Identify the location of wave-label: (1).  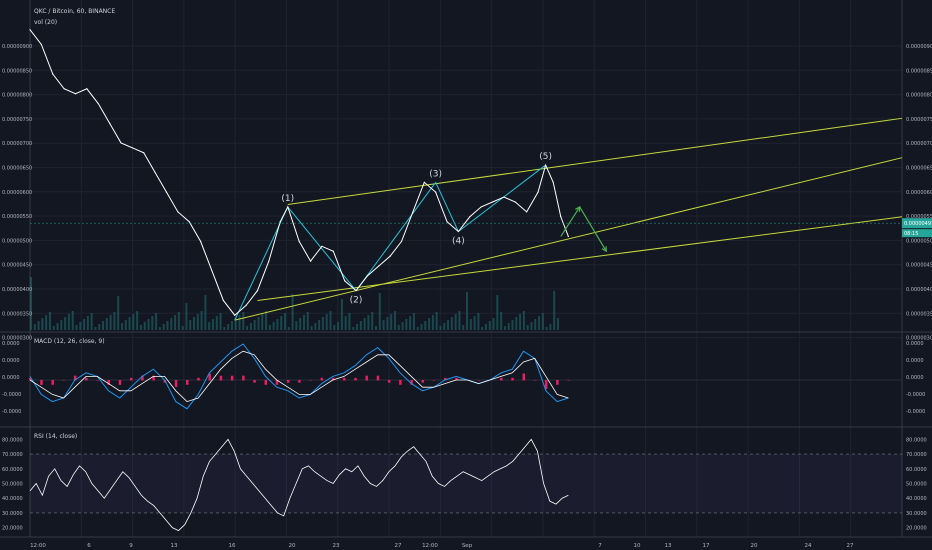
(287, 199).